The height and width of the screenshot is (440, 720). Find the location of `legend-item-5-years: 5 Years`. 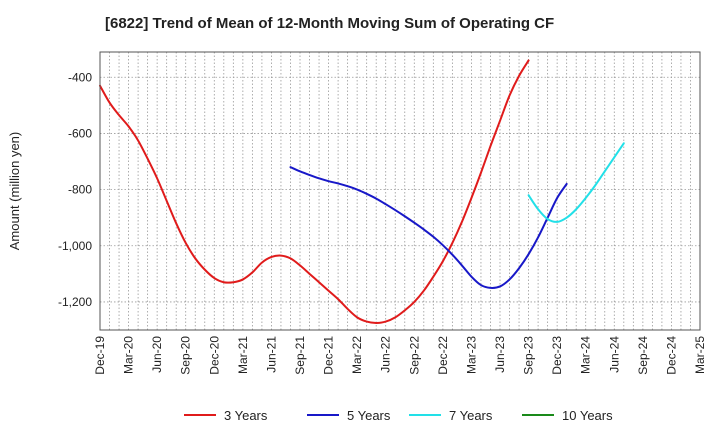

legend-item-5-years: 5 Years is located at coordinates (349, 415).